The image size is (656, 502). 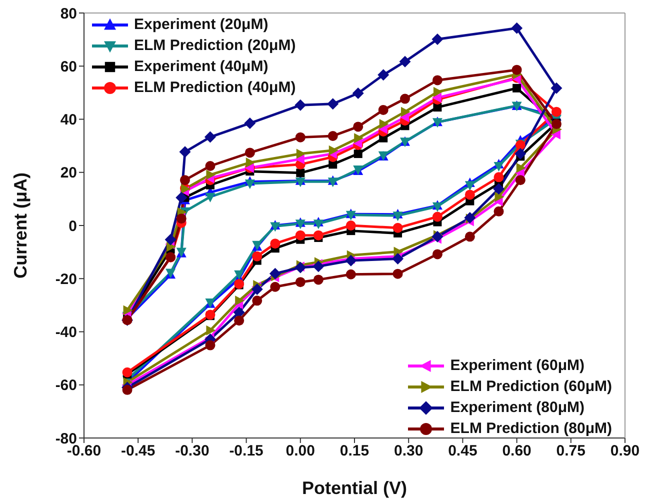 What do you see at coordinates (531, 429) in the screenshot?
I see `legend-label: ELM Prediction (80μM)` at bounding box center [531, 429].